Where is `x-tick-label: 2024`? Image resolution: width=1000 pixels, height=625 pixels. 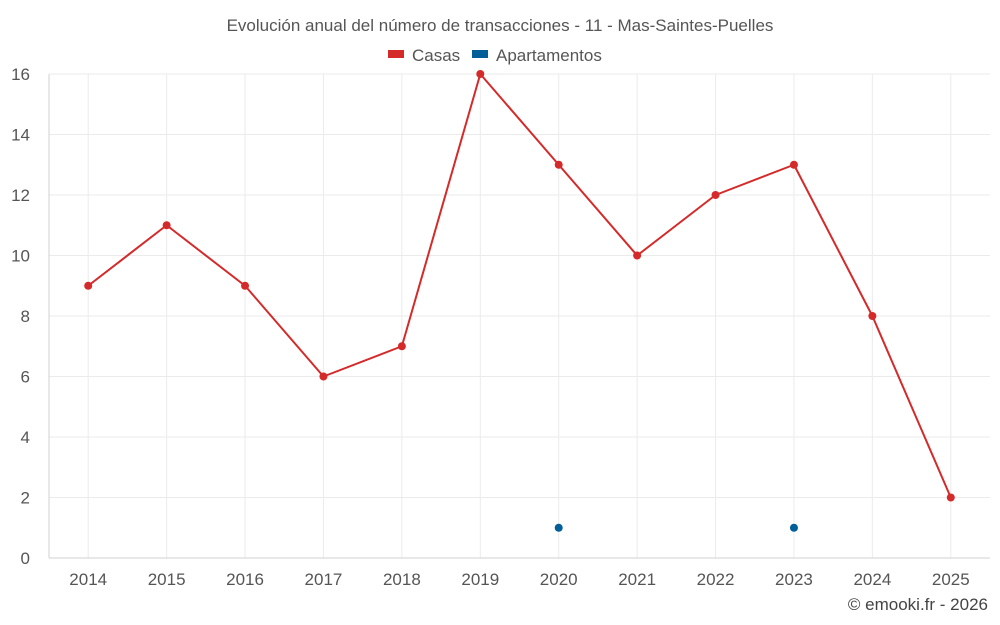
x-tick-label: 2024 is located at coordinates (872, 579).